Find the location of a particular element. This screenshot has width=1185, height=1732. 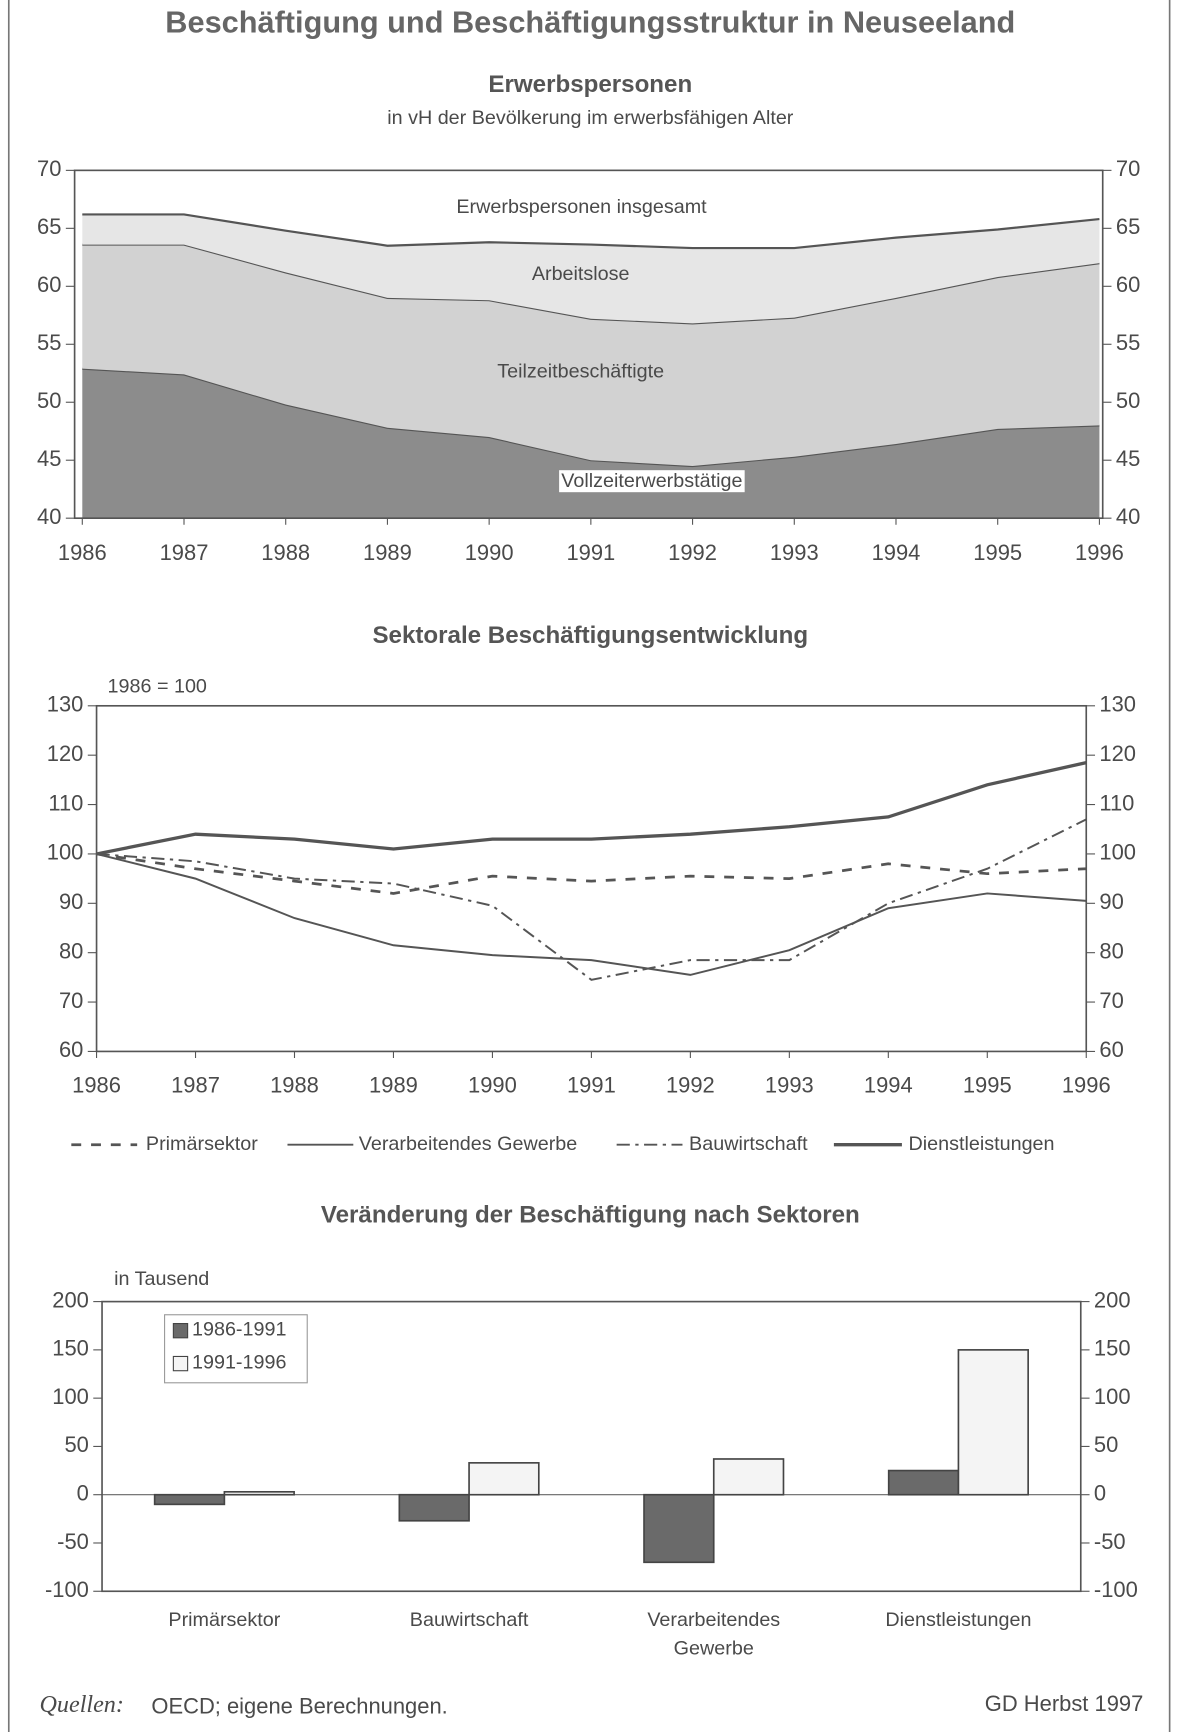

y2-tick-label: 90 is located at coordinates (1111, 901).